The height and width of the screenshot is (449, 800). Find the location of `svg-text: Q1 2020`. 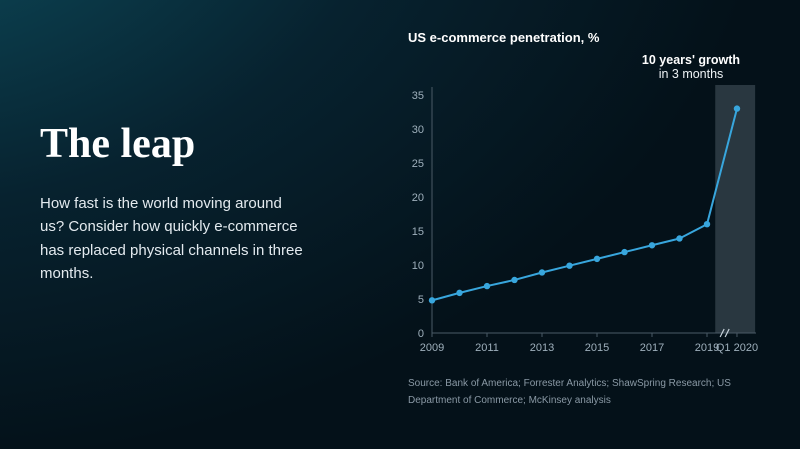

svg-text: Q1 2020 is located at coordinates (737, 348).